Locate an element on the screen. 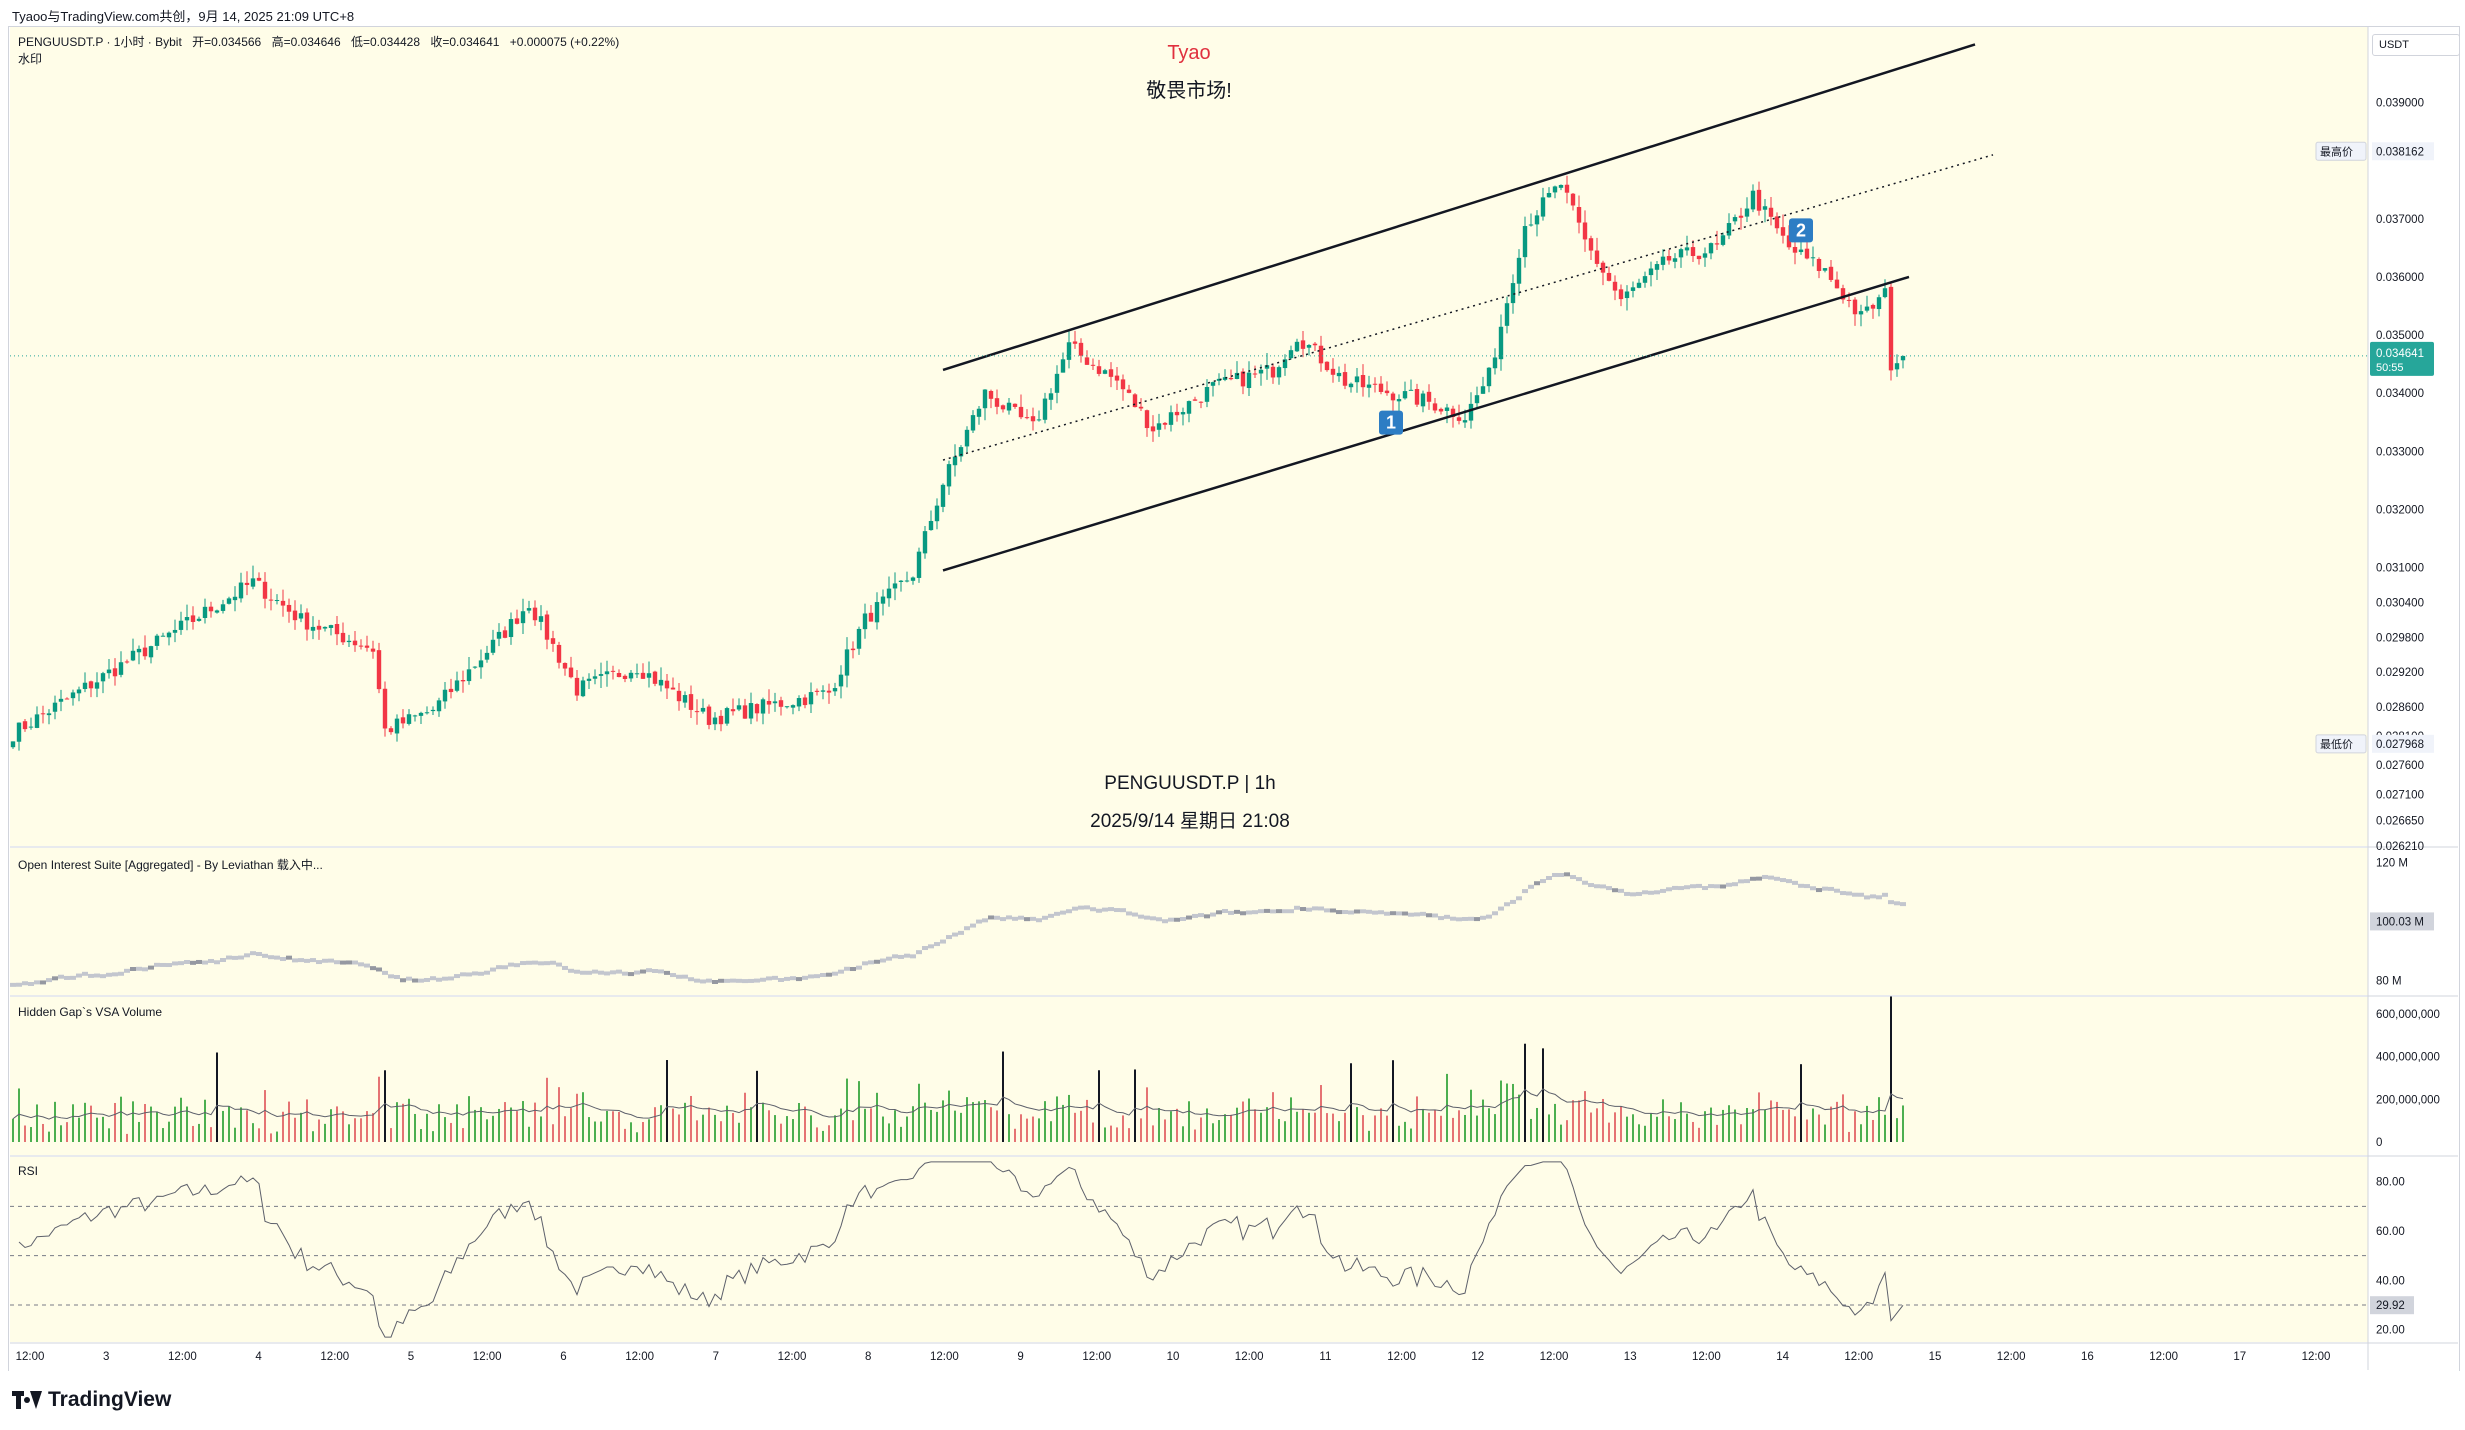 The image size is (2465, 1430). rsi-axis-label: 40.00 is located at coordinates (2390, 1281).